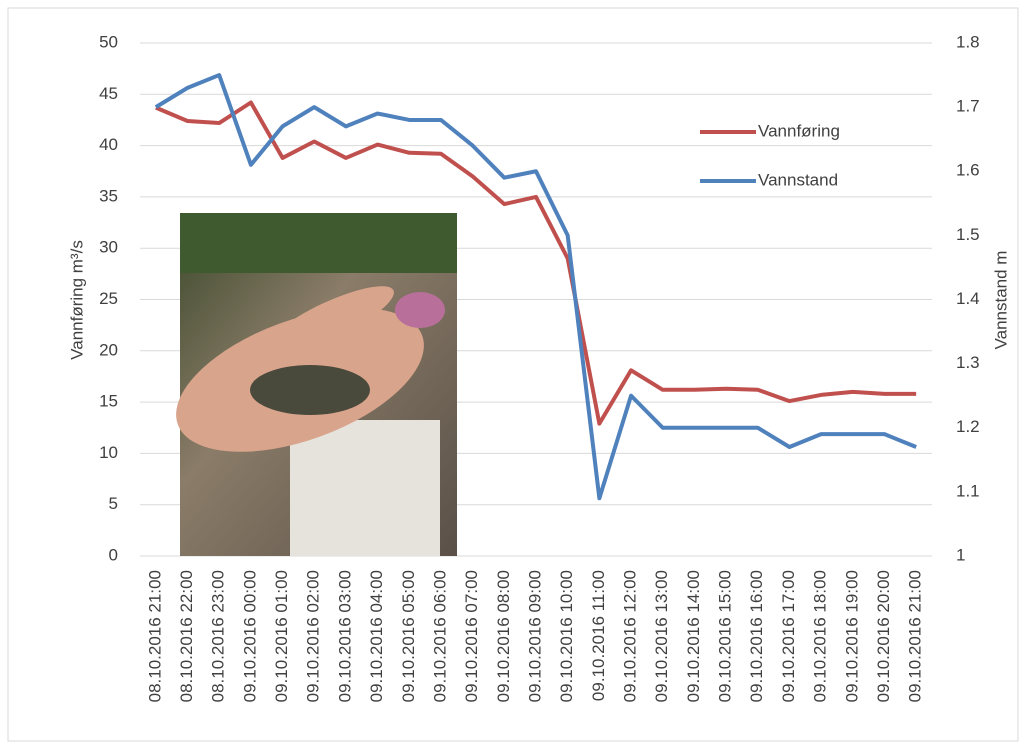  Describe the element at coordinates (968, 298) in the screenshot. I see `y2-tick-label: 1.4` at that location.